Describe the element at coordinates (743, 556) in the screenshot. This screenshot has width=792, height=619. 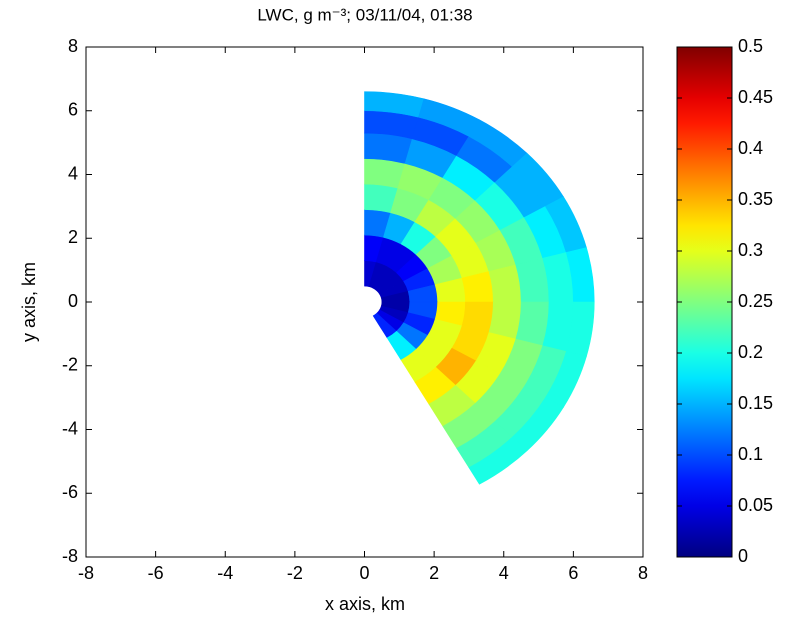
I see `colorbar-tick-label: 0` at that location.